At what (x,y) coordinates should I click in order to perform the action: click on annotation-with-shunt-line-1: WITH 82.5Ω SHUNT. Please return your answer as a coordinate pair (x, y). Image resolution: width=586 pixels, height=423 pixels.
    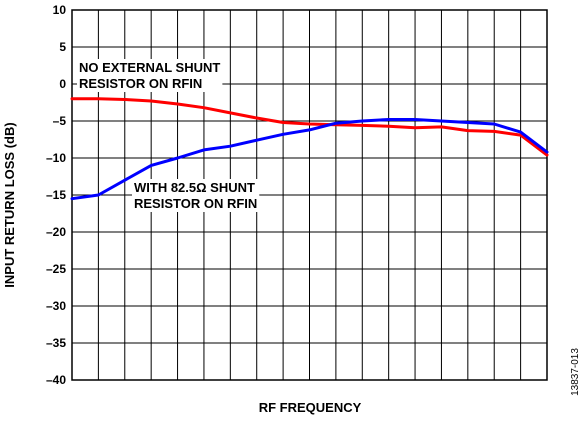
    Looking at the image, I should click on (194, 187).